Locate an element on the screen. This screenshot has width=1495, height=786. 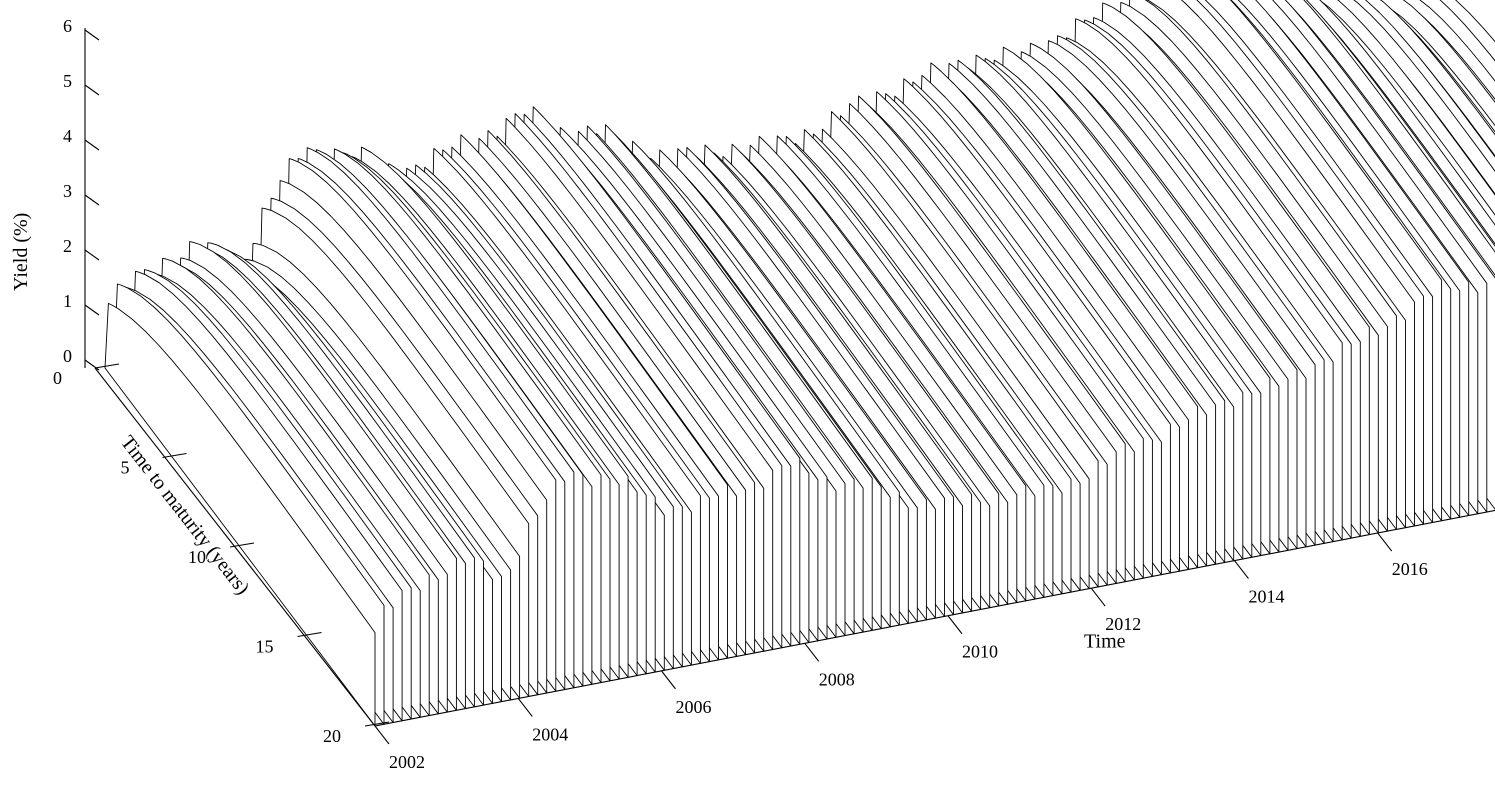
maturity-tick-label: 15 is located at coordinates (265, 647).